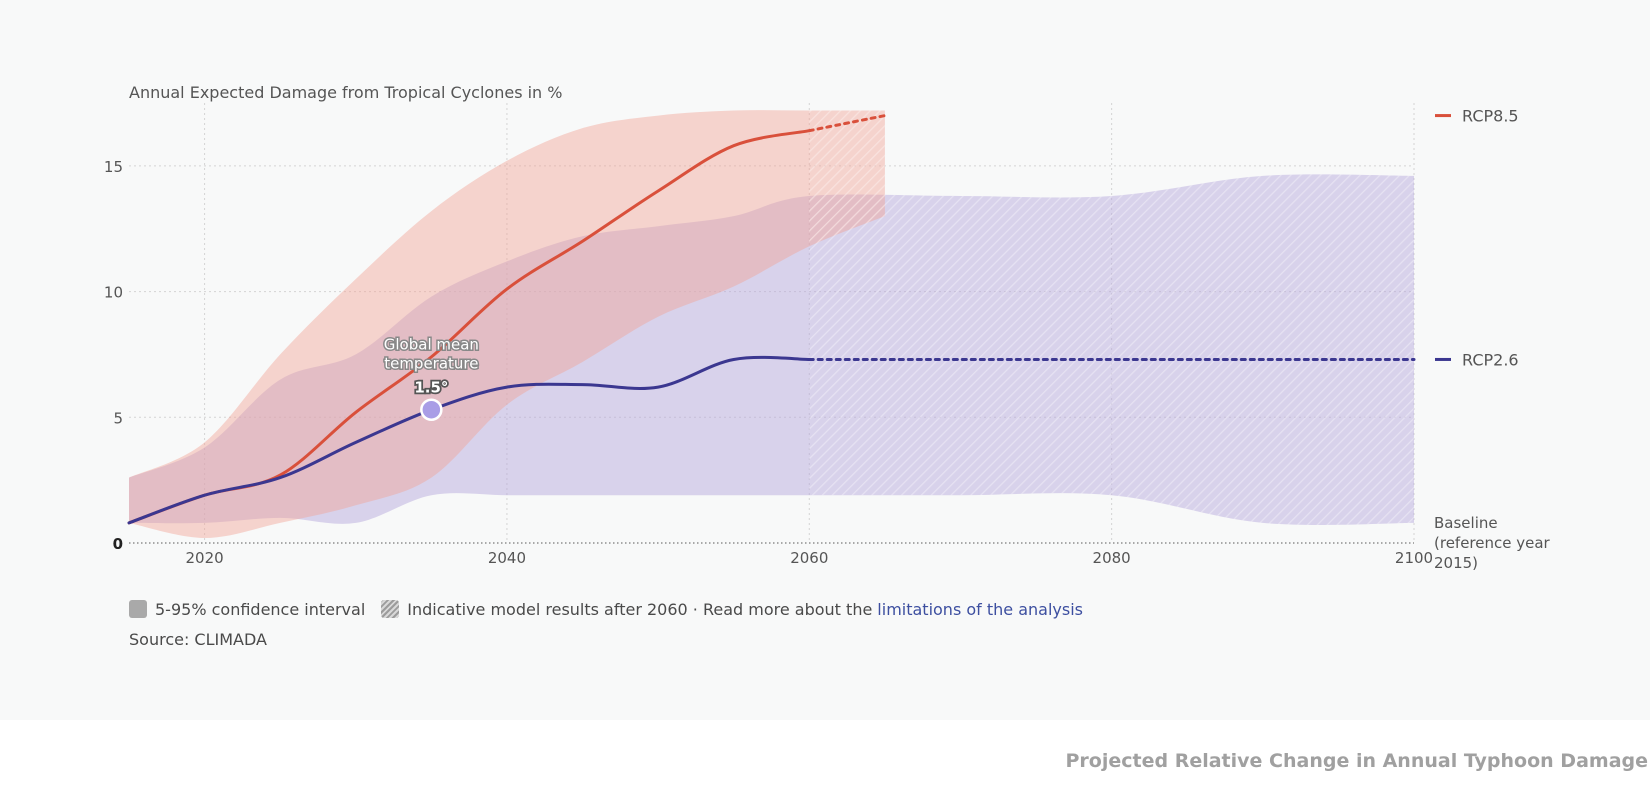 The width and height of the screenshot is (1650, 790). What do you see at coordinates (431, 409) in the screenshot?
I see `annotation-marker` at bounding box center [431, 409].